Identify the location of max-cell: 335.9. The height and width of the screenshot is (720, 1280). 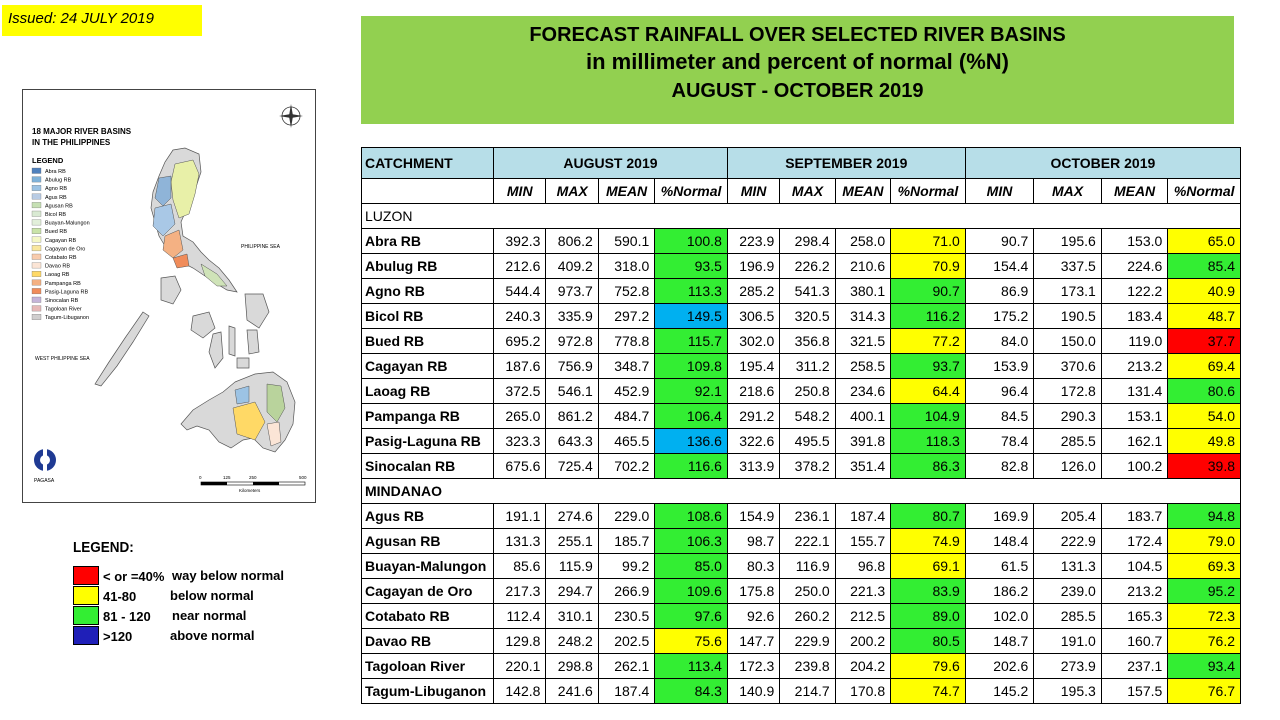
(572, 316).